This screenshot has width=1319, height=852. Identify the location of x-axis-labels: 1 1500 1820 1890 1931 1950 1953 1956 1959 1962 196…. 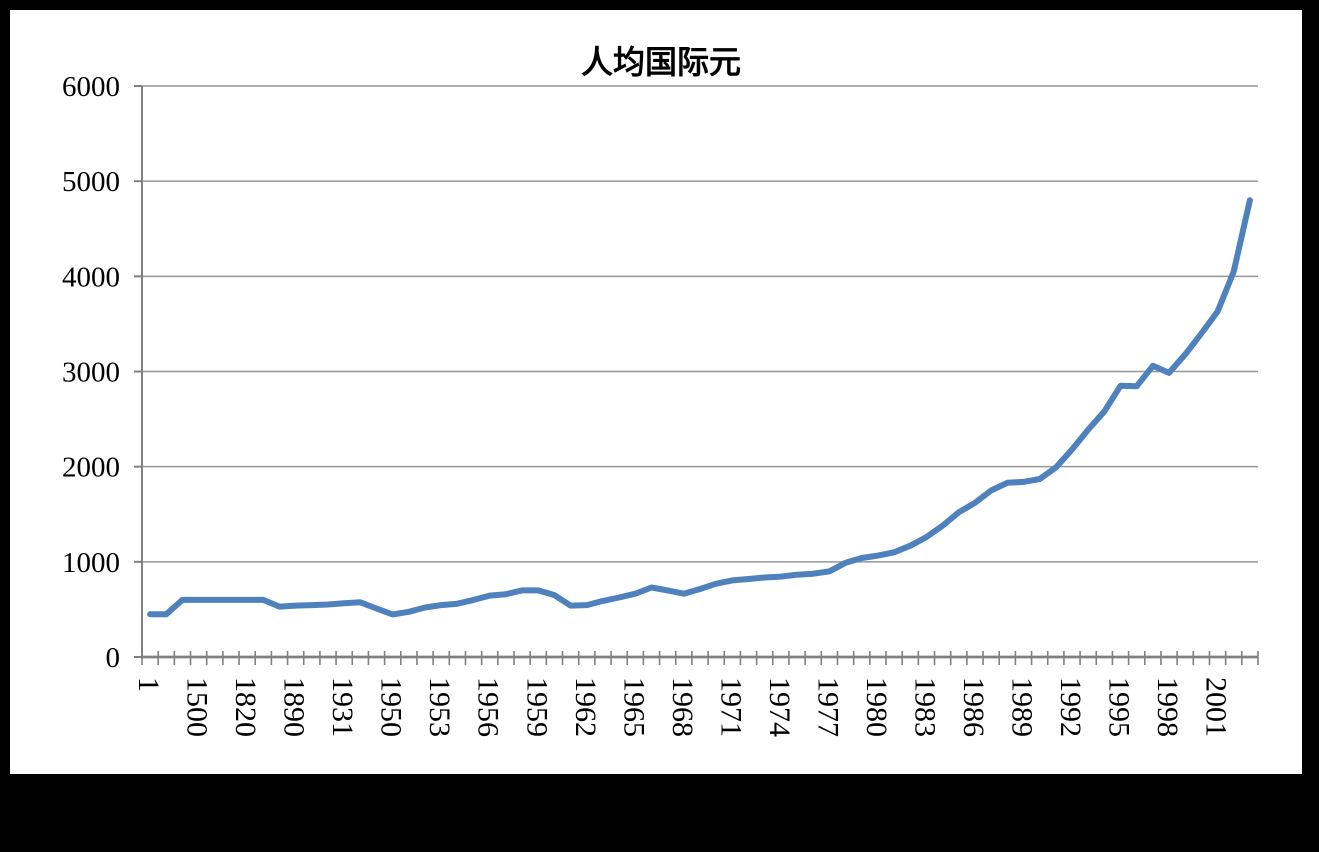
(682, 707).